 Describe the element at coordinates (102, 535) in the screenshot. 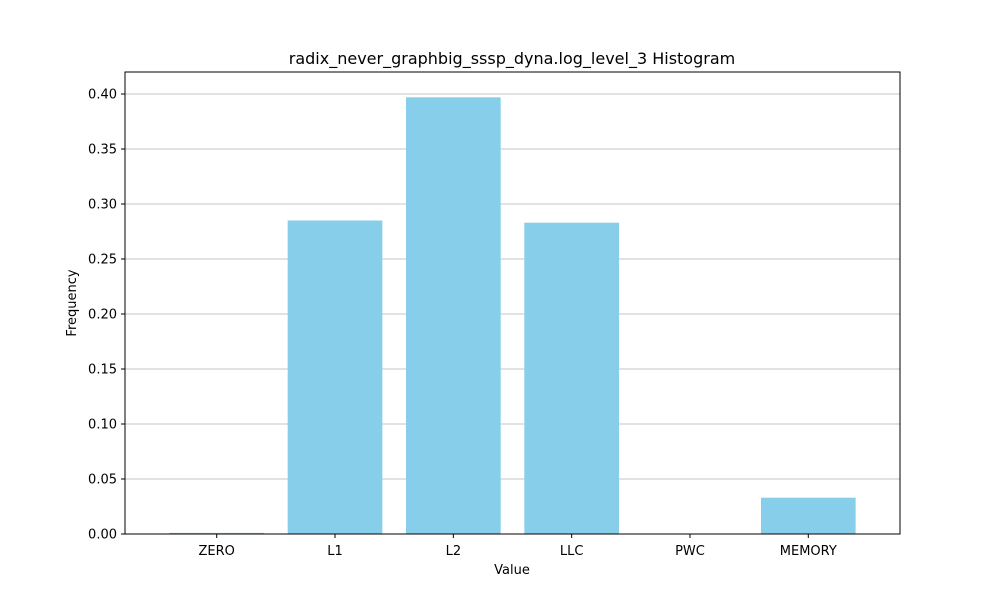

I see `y-tick-label: 0.00` at that location.